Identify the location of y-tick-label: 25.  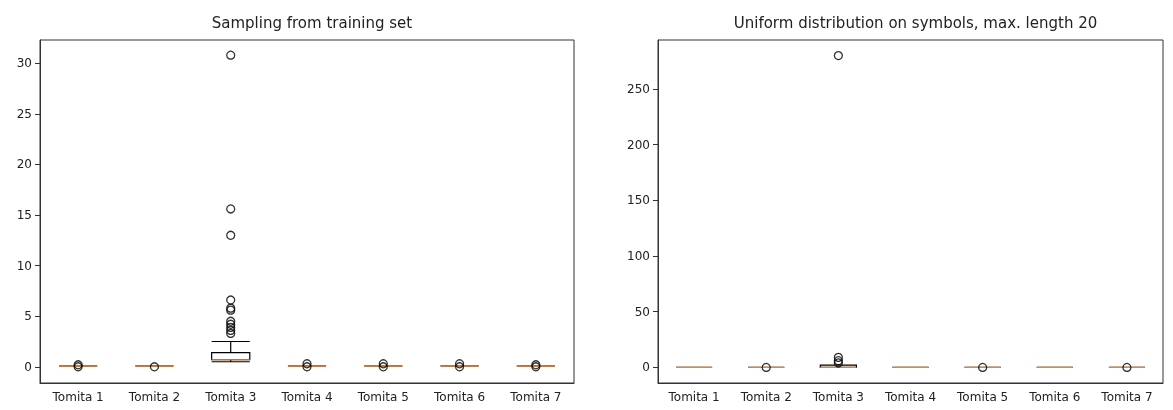
(24, 113).